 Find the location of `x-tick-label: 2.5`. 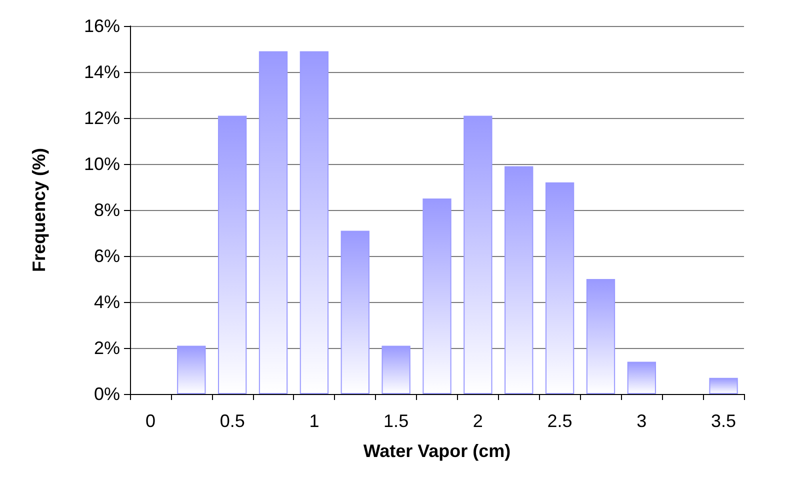

x-tick-label: 2.5 is located at coordinates (559, 421).